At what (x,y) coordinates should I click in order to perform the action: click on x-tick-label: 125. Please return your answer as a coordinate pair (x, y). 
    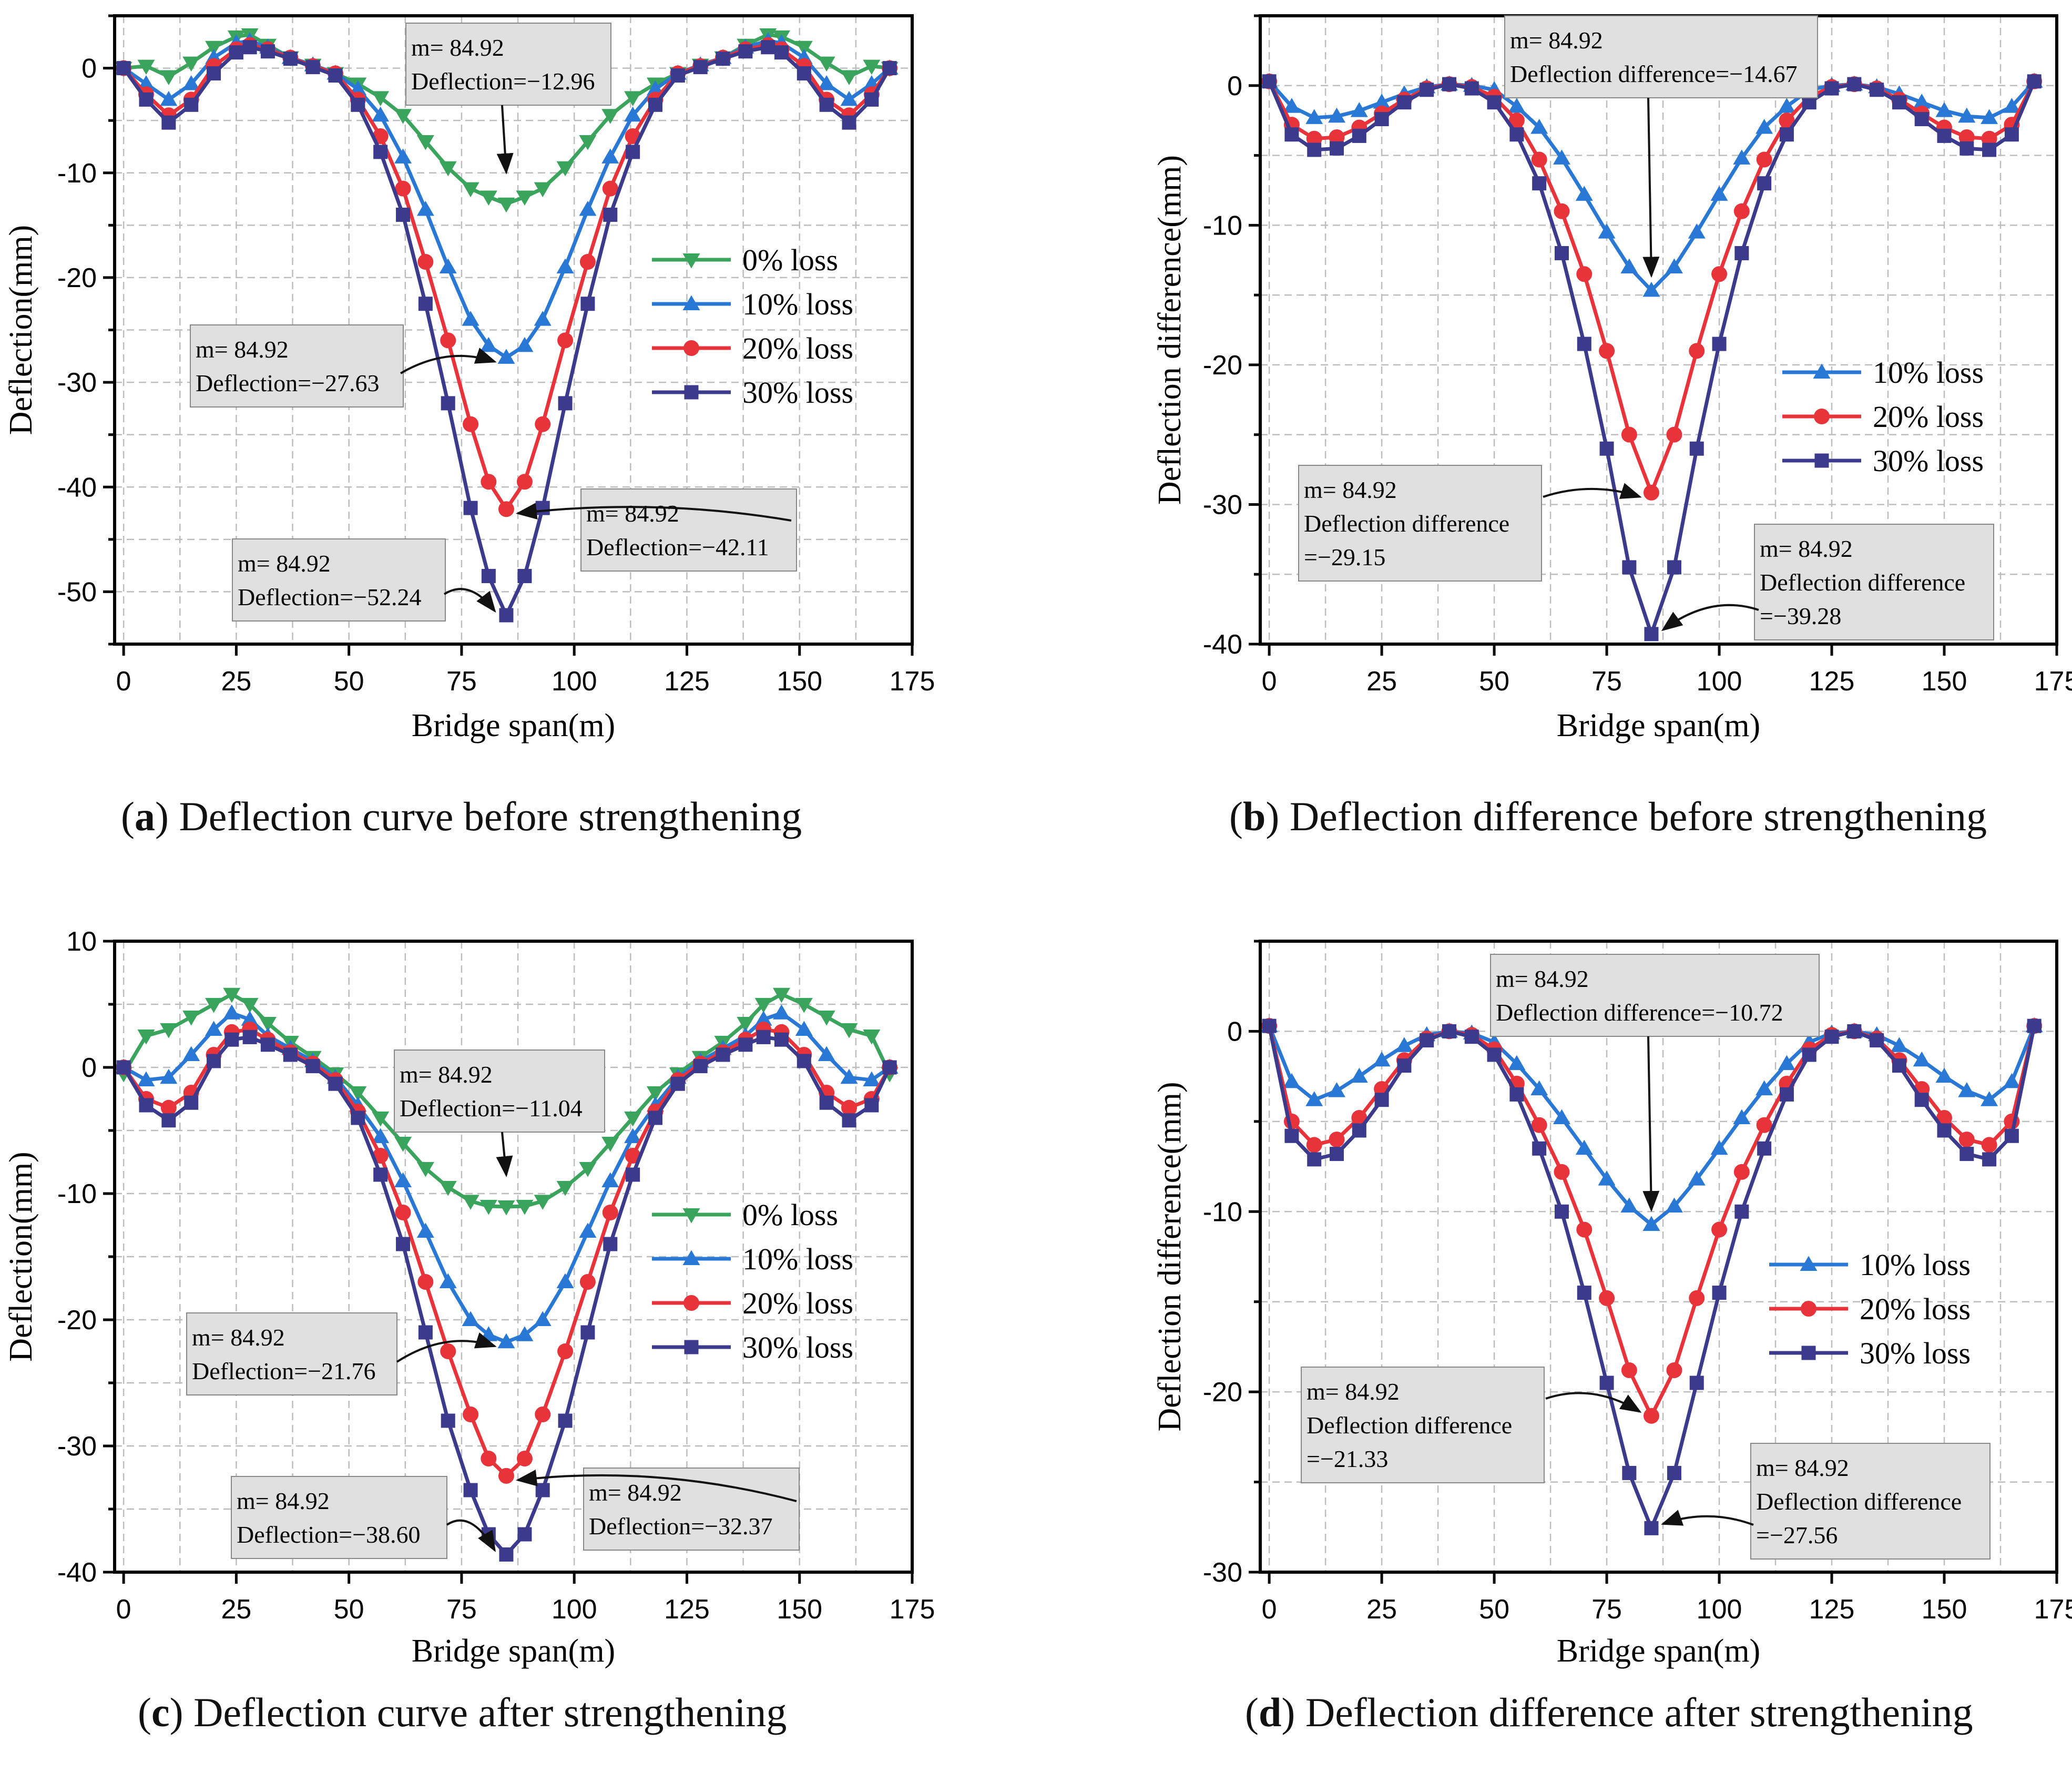
    Looking at the image, I should click on (687, 1610).